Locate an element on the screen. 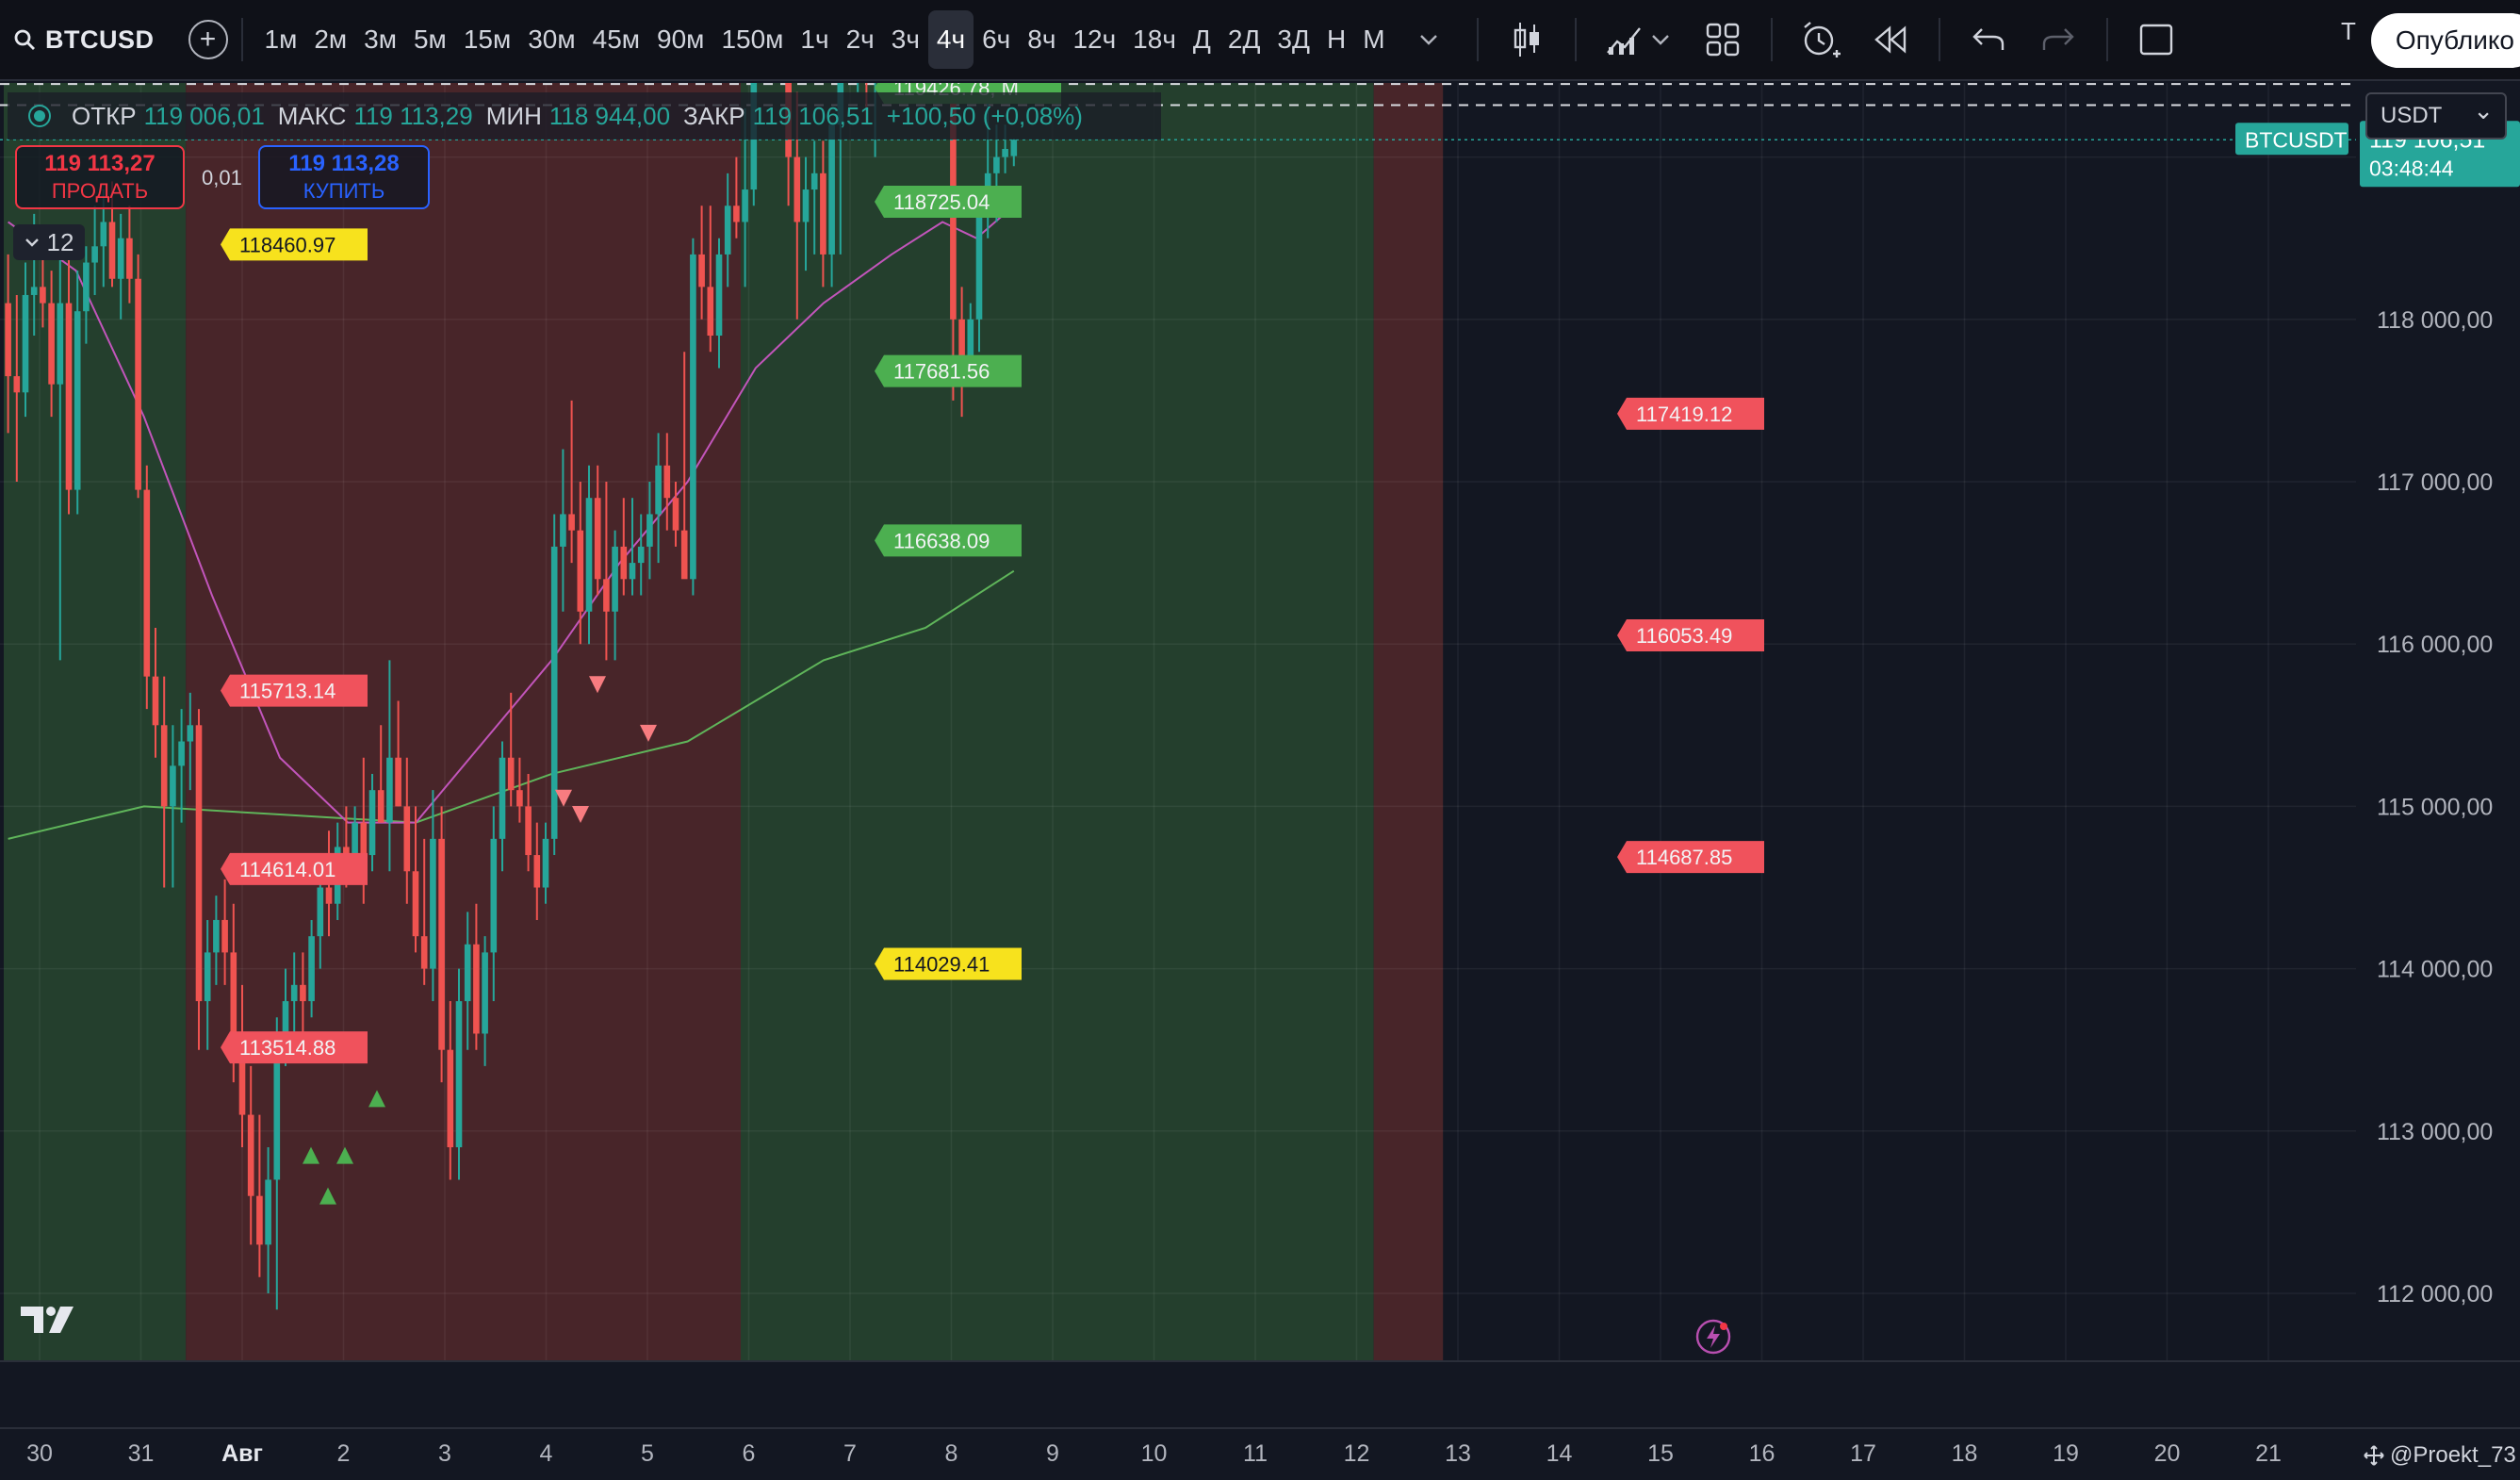  timeframe-18: 2Д is located at coordinates (1244, 39).